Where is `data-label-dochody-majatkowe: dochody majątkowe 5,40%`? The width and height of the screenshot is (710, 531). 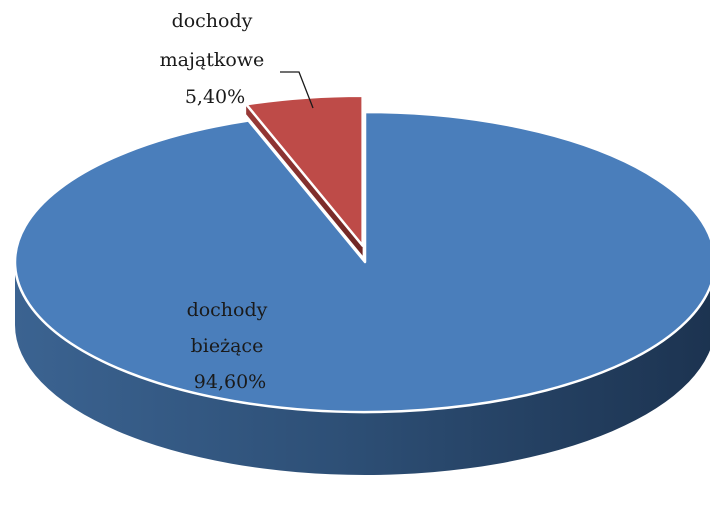
data-label-dochody-majatkowe: dochody majątkowe 5,40% is located at coordinates (215, 59).